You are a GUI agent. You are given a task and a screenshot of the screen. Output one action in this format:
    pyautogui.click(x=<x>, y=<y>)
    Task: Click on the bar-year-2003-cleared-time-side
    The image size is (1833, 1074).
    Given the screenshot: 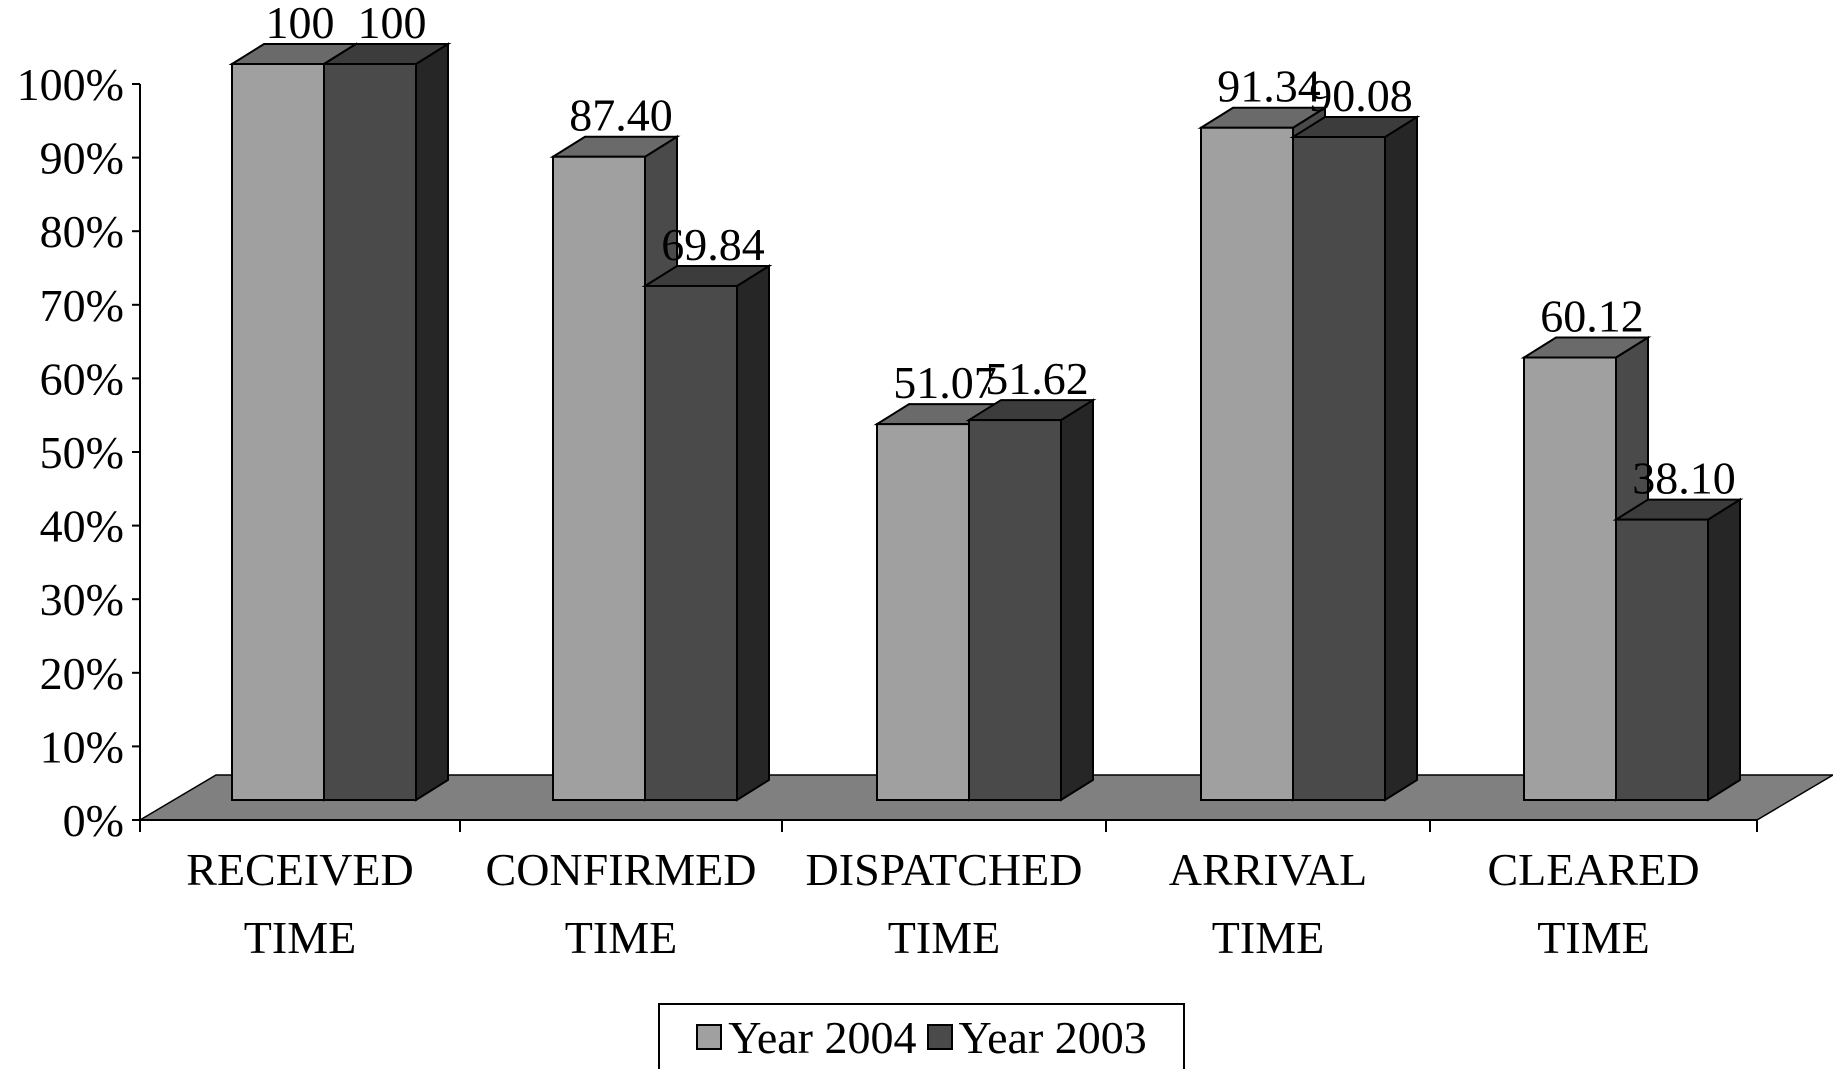 What is the action you would take?
    pyautogui.click(x=1724, y=649)
    